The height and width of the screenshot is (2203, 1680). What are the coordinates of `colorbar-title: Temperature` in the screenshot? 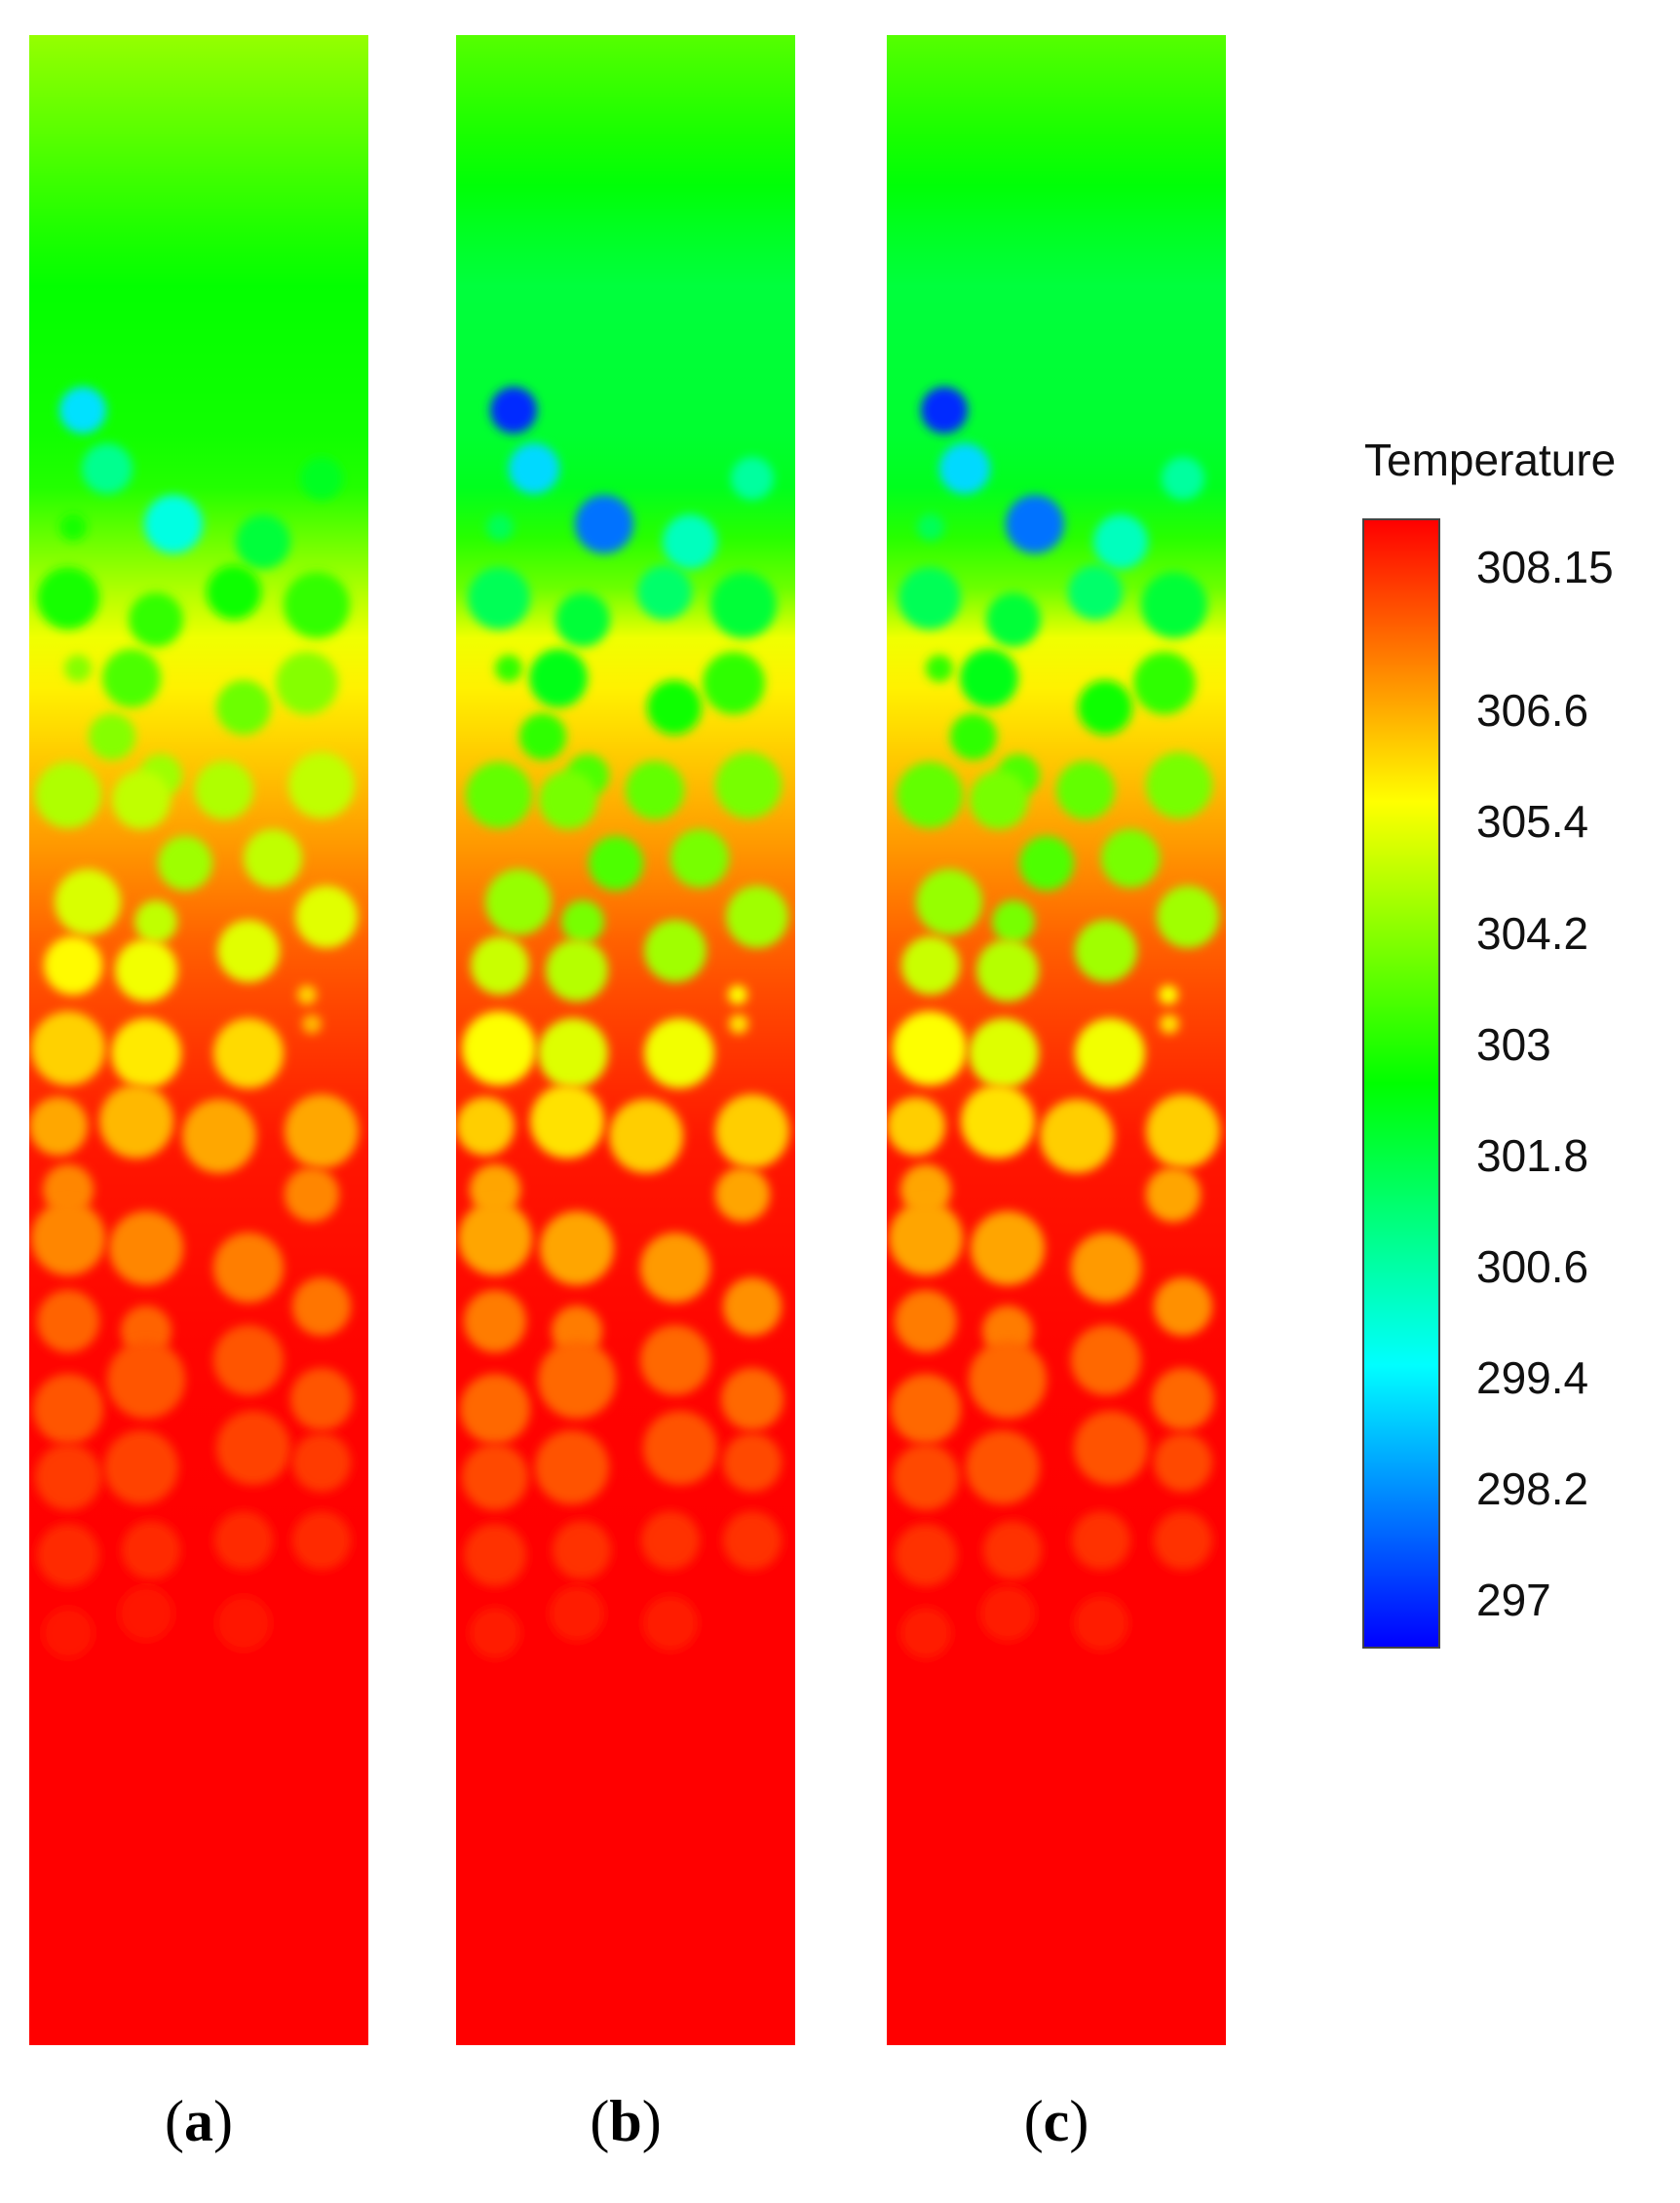 It's located at (1490, 460).